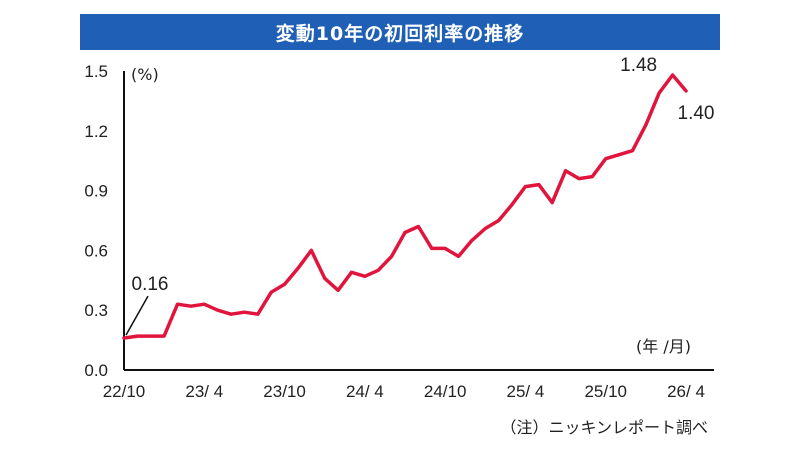 The image size is (800, 450). What do you see at coordinates (145, 74) in the screenshot?
I see `y-axis-unit-label: (%)` at bounding box center [145, 74].